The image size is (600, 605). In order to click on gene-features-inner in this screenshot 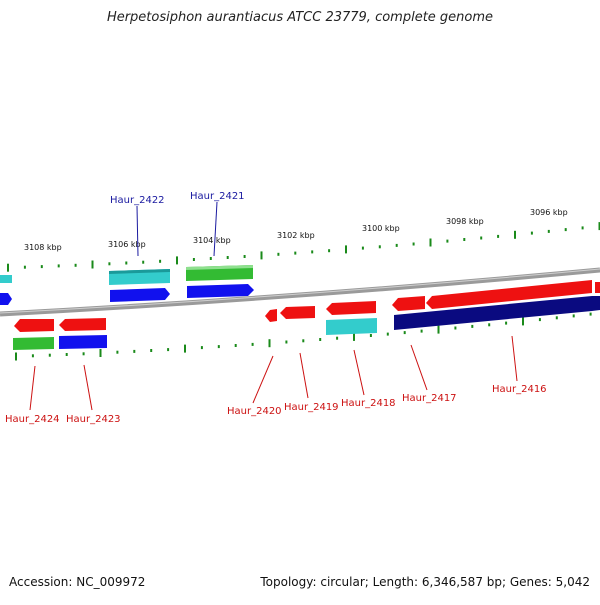, I will do `click(306, 315)`.